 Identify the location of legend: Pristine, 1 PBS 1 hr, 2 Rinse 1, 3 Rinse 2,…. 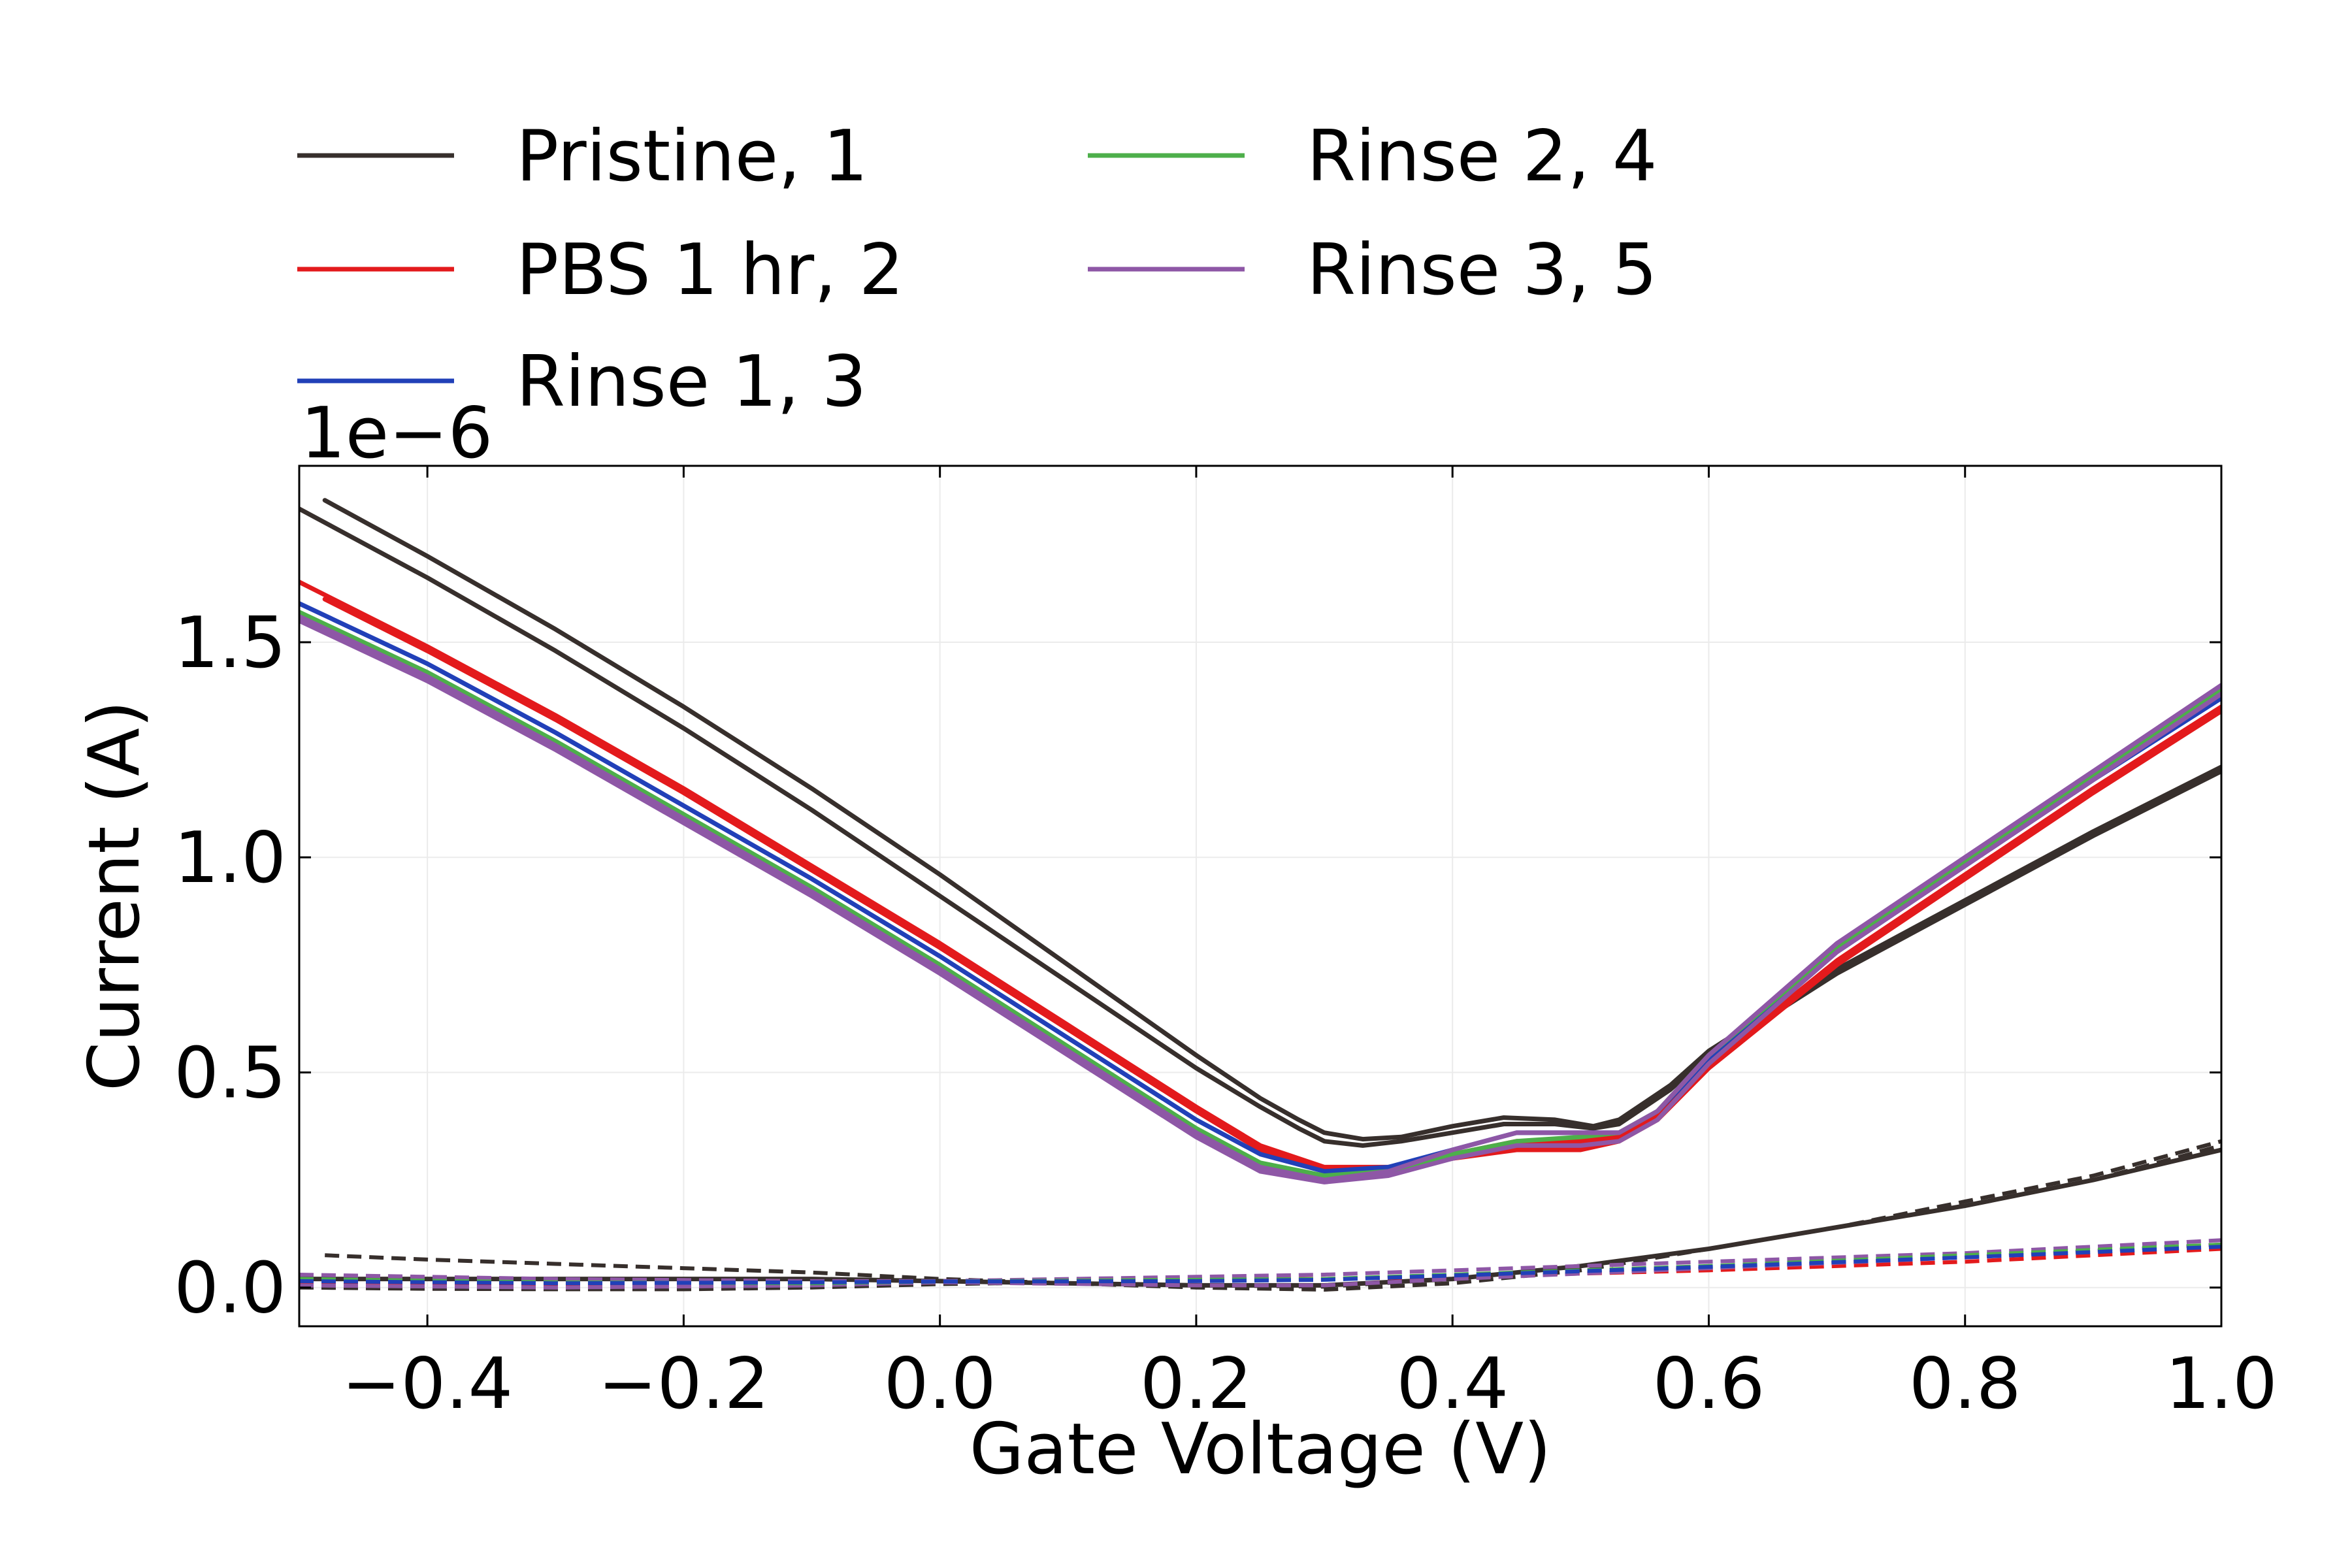
(977, 269).